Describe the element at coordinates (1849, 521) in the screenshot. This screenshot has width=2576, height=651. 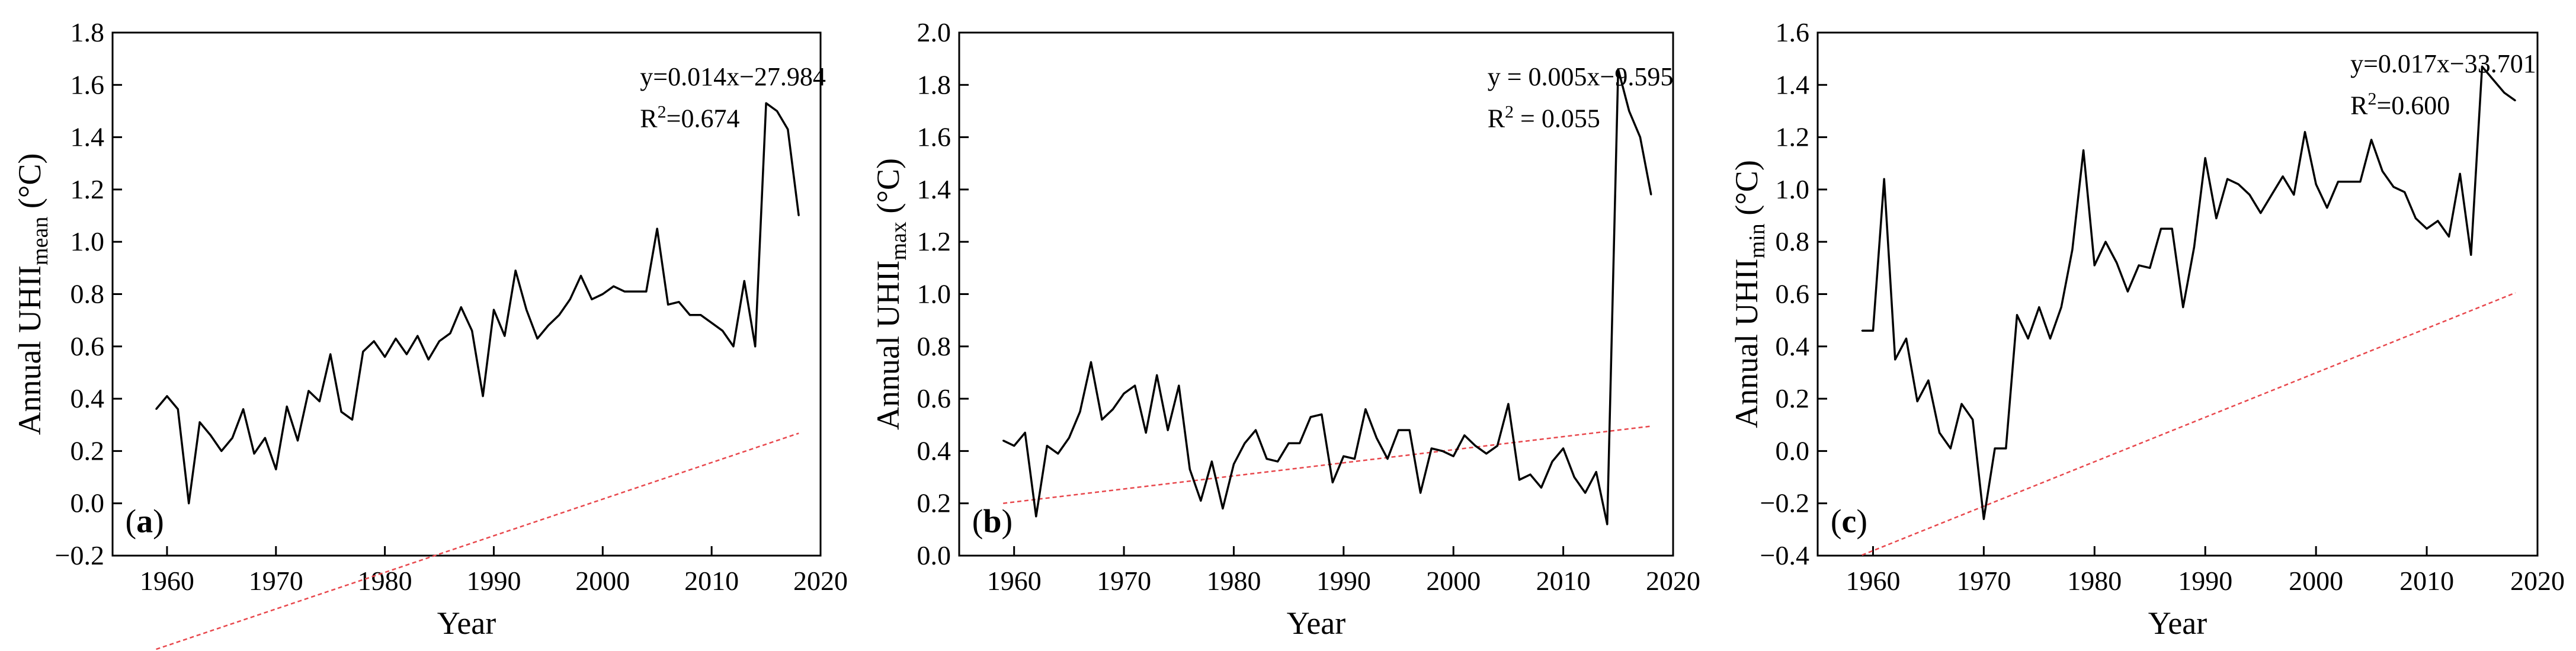
I see `panel-label: (c)` at that location.